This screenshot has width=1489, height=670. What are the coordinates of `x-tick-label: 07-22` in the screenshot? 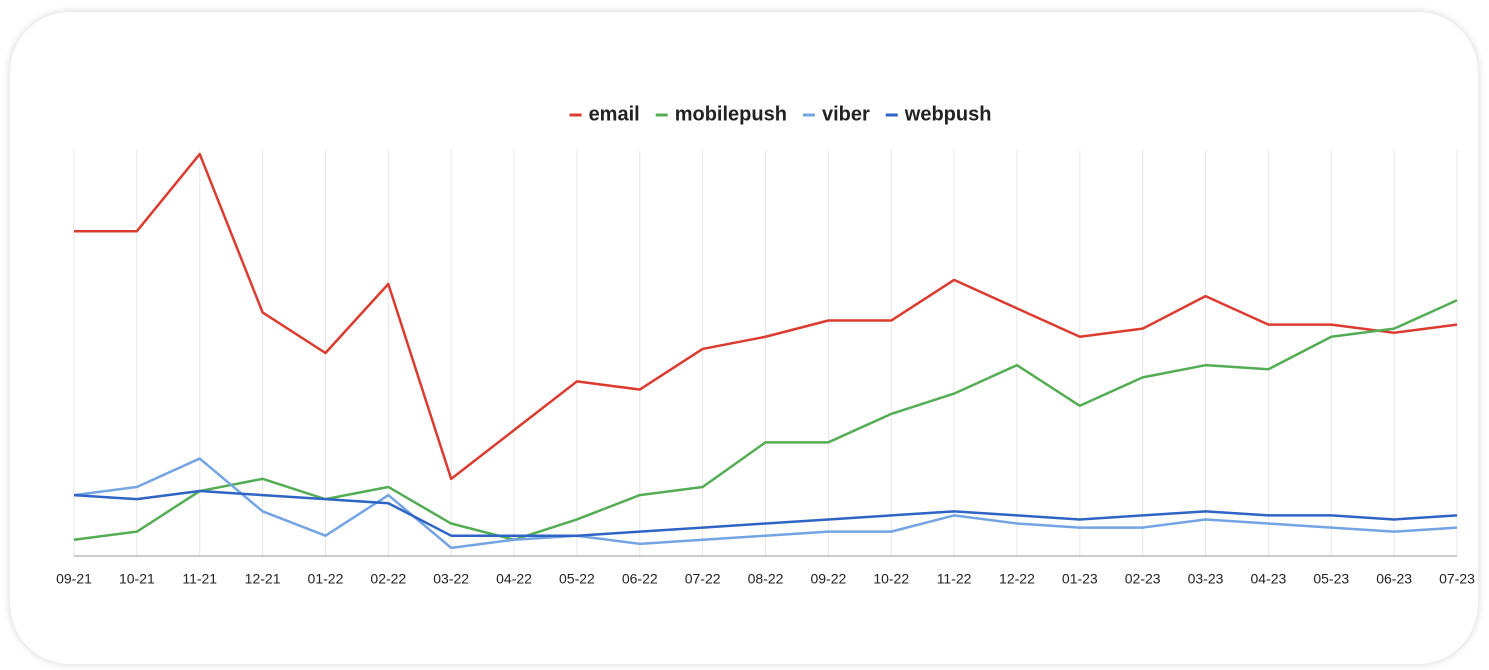 It's located at (703, 579).